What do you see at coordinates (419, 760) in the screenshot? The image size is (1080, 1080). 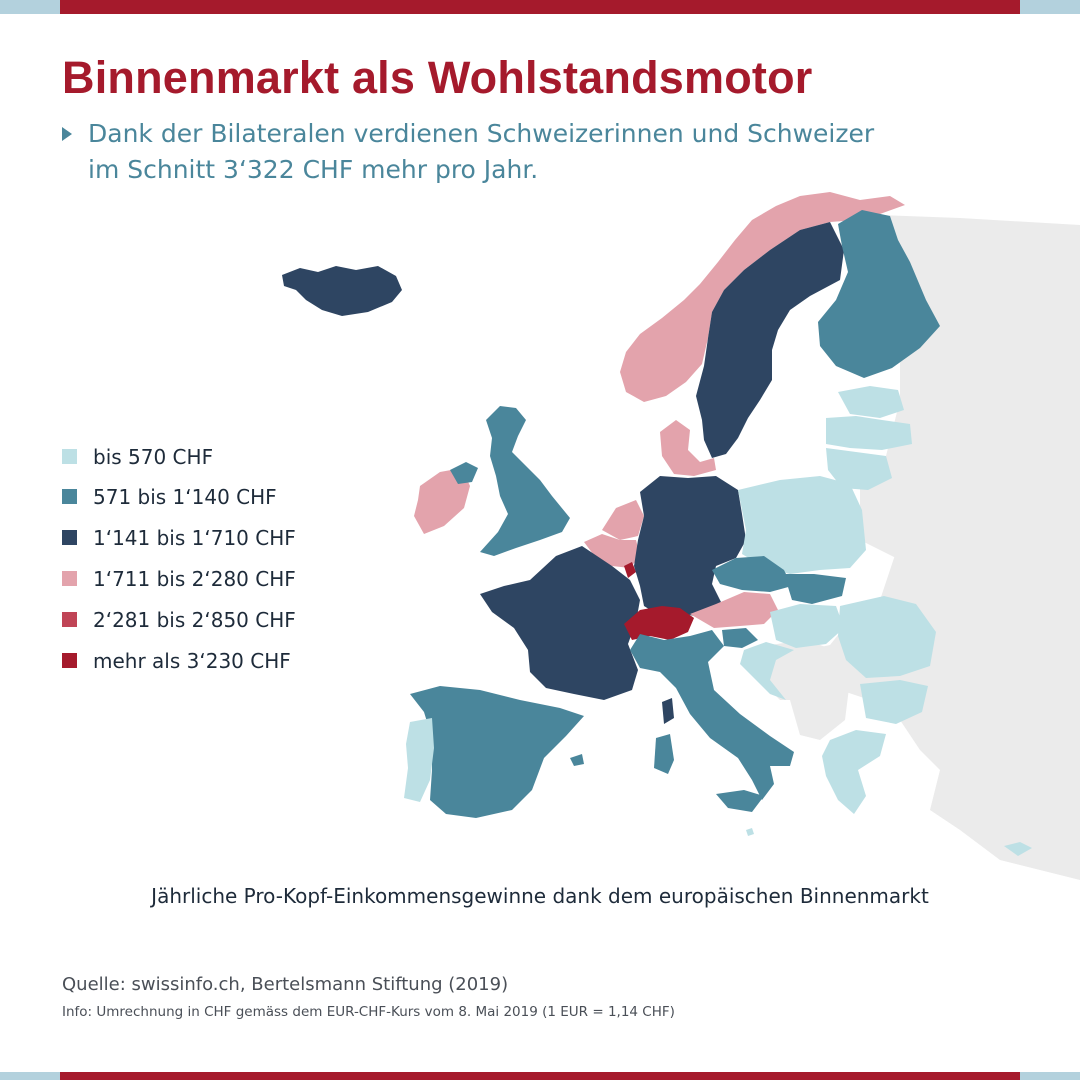 I see `country-portugal` at bounding box center [419, 760].